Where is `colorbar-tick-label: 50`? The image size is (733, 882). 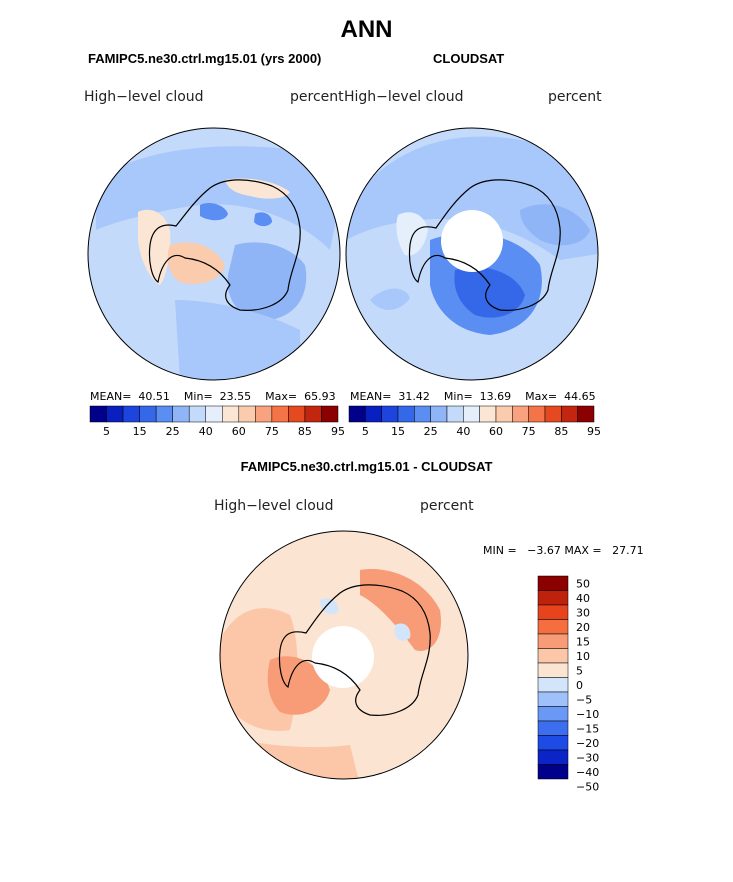
colorbar-tick-label: 50 is located at coordinates (583, 583).